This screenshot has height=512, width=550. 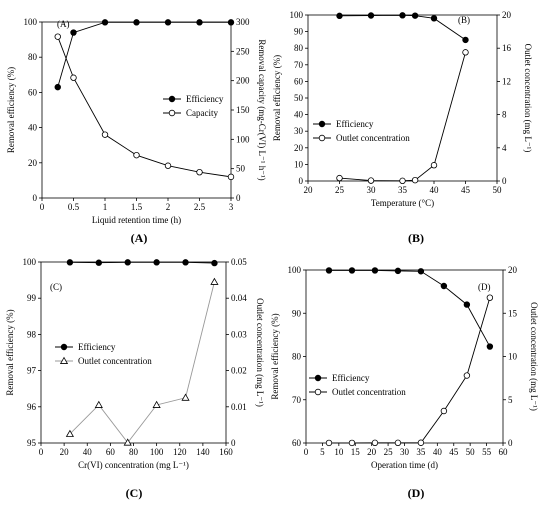 I want to click on y2-tick-label: 150, so click(x=243, y=110).